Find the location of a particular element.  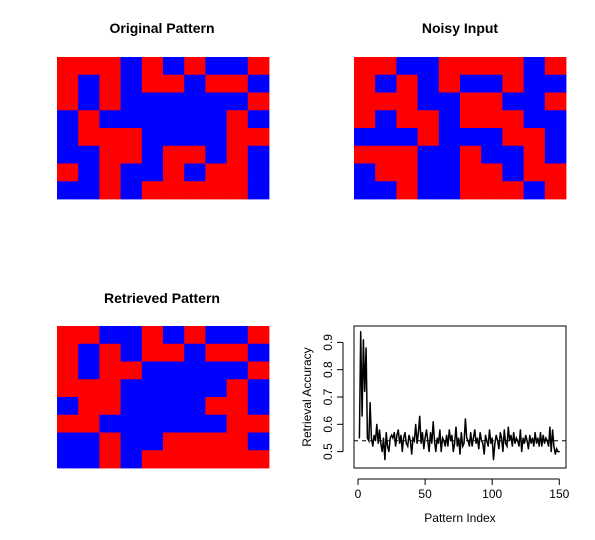

plot-frame is located at coordinates (460, 397).